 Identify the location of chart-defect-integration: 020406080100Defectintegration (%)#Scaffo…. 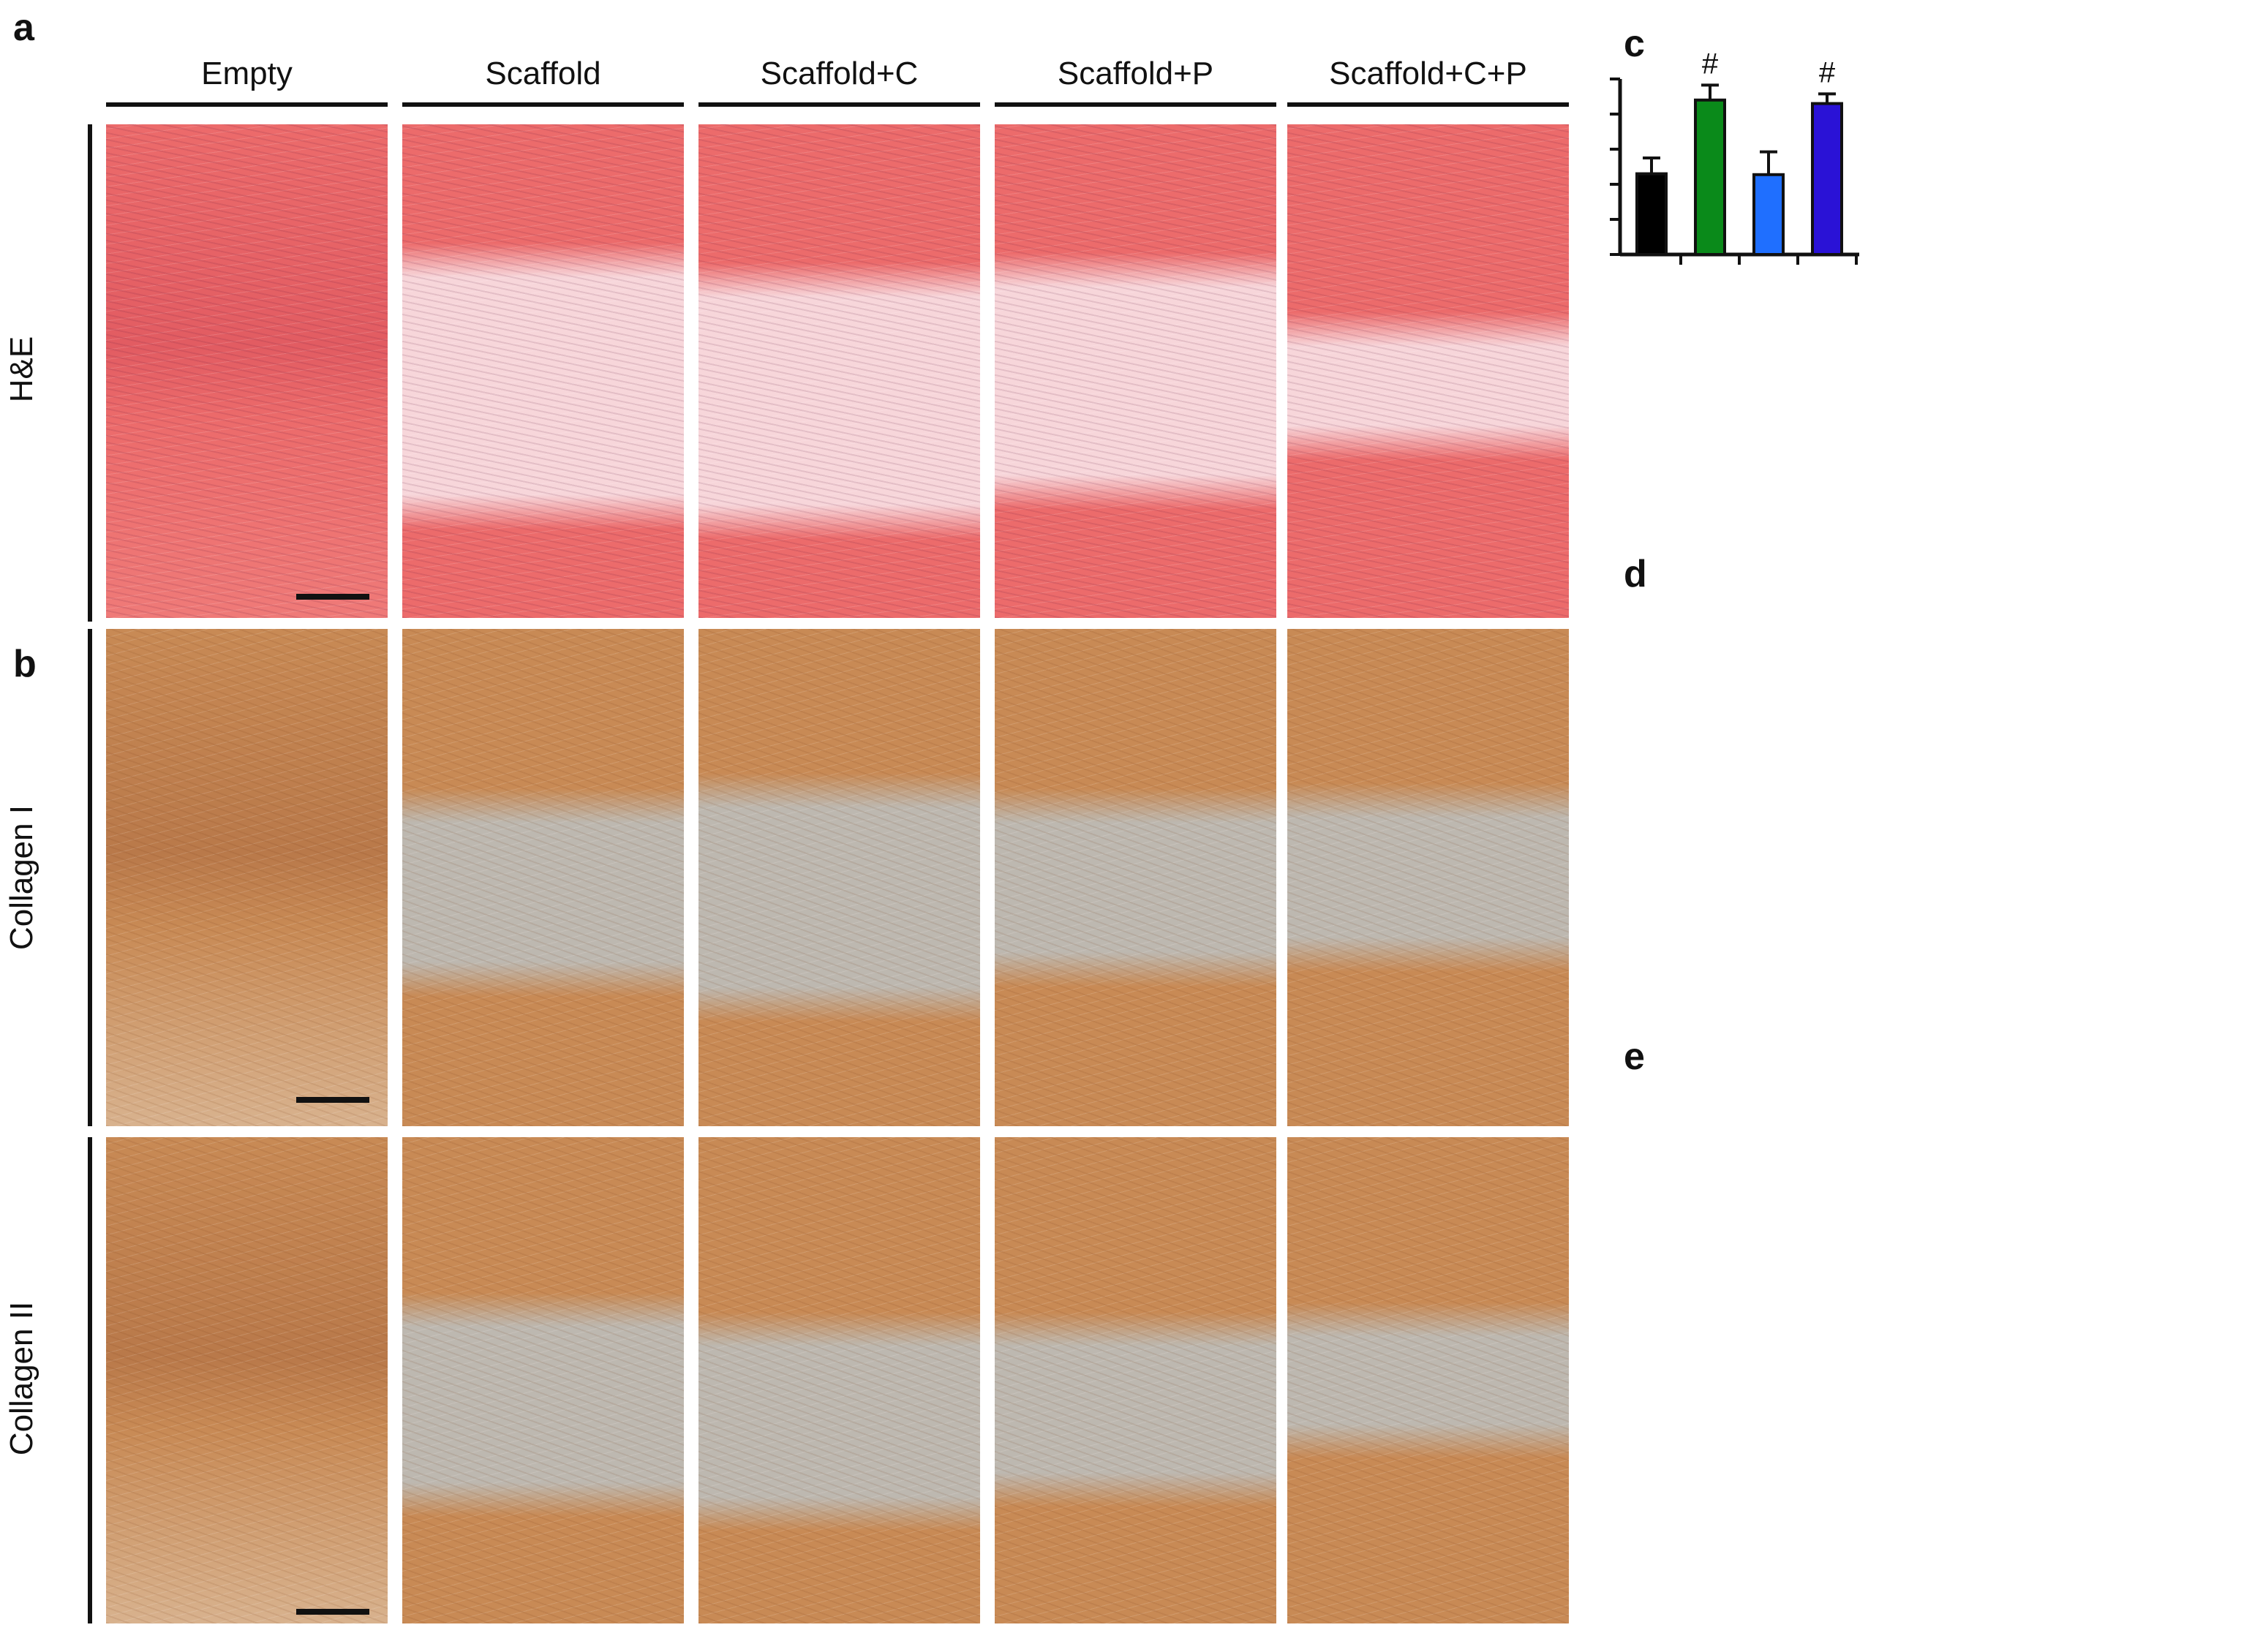
(1930, 1351).